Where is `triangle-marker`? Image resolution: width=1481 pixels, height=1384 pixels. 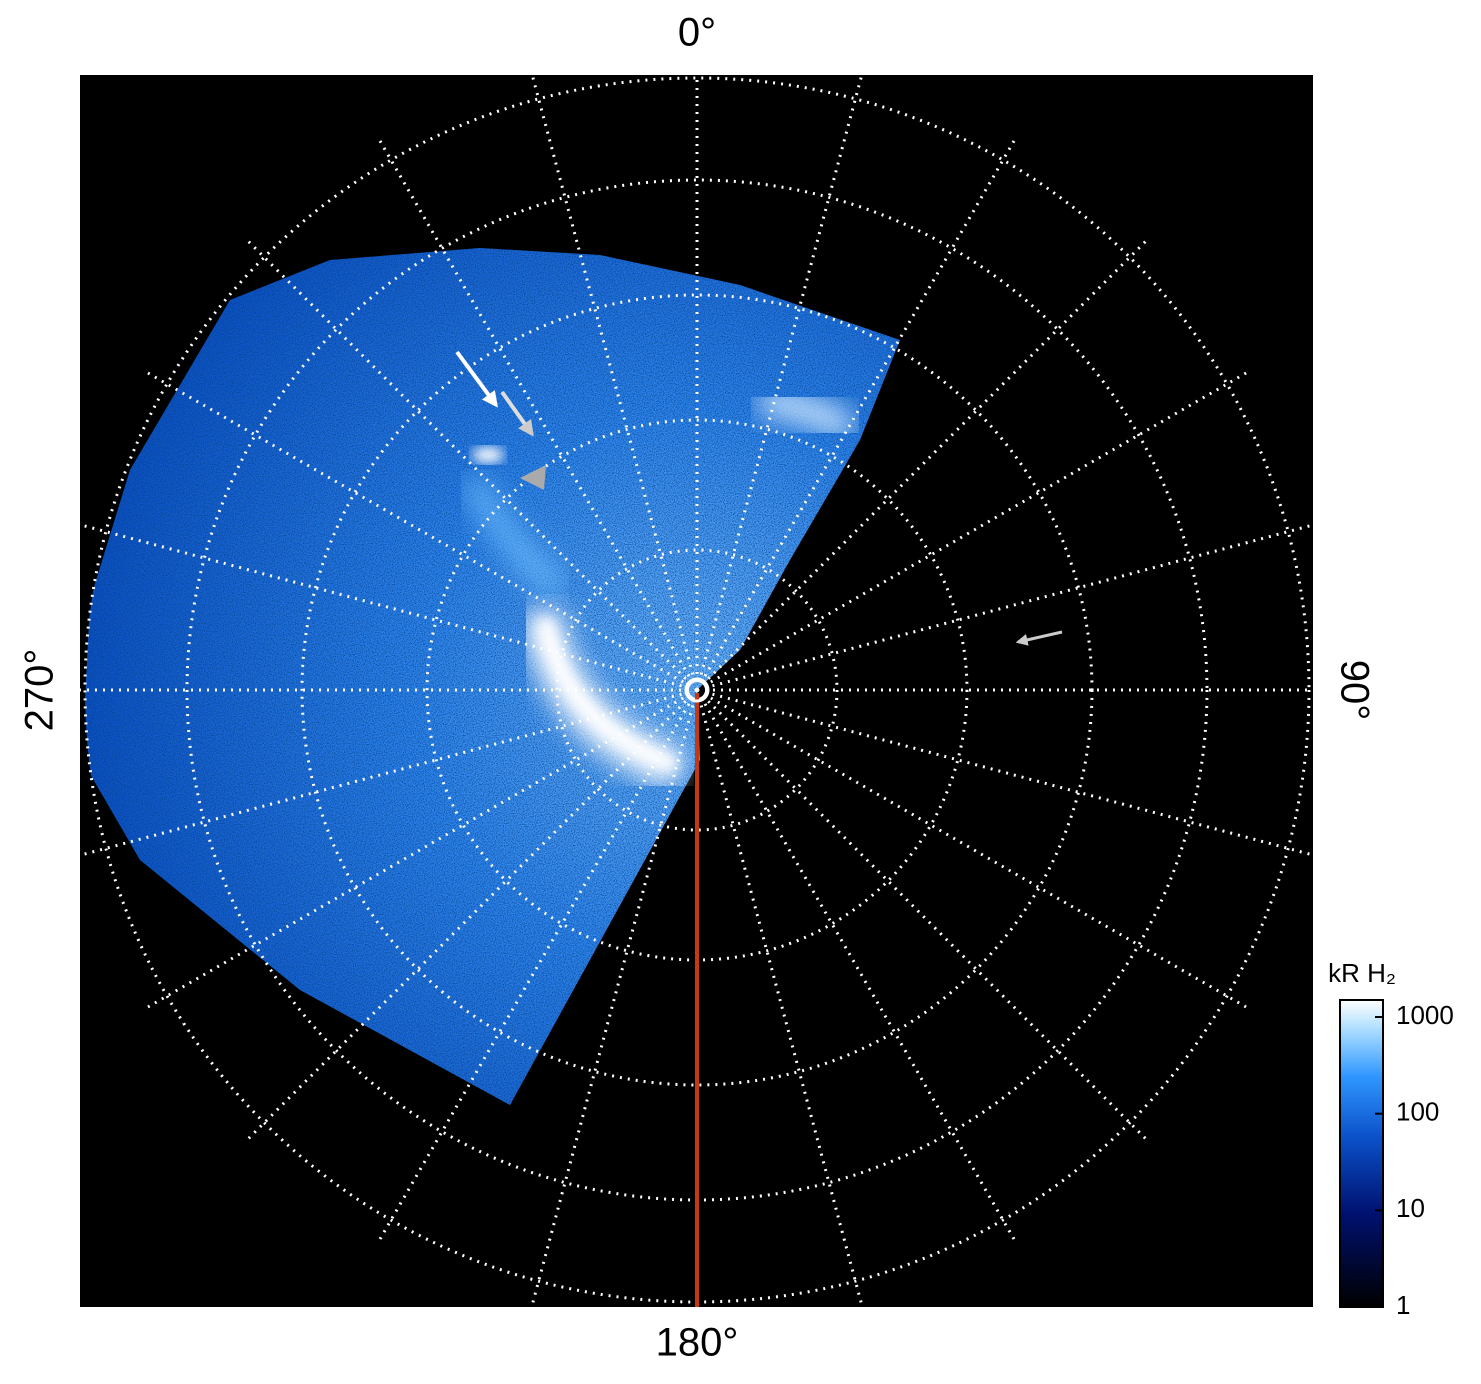
triangle-marker is located at coordinates (533, 477).